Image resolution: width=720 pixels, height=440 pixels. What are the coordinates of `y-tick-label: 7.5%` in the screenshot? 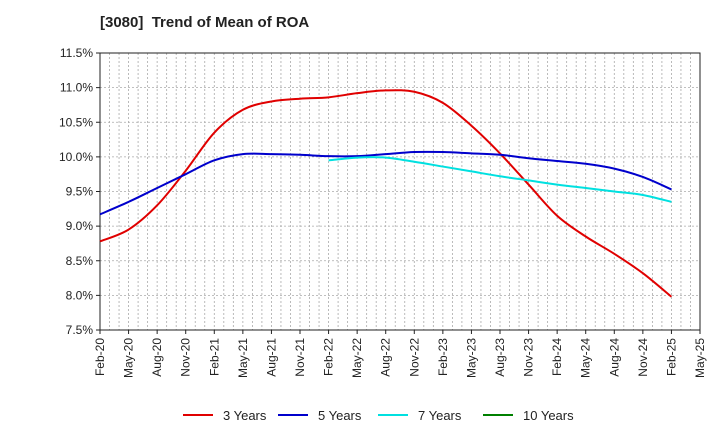 It's located at (80, 330).